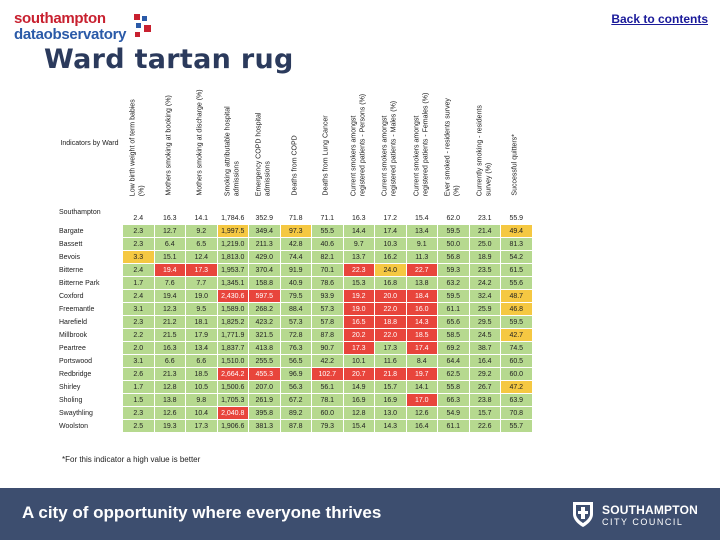 Image resolution: width=720 pixels, height=540 pixels. I want to click on ward-value-cell: 74.4, so click(295, 257).